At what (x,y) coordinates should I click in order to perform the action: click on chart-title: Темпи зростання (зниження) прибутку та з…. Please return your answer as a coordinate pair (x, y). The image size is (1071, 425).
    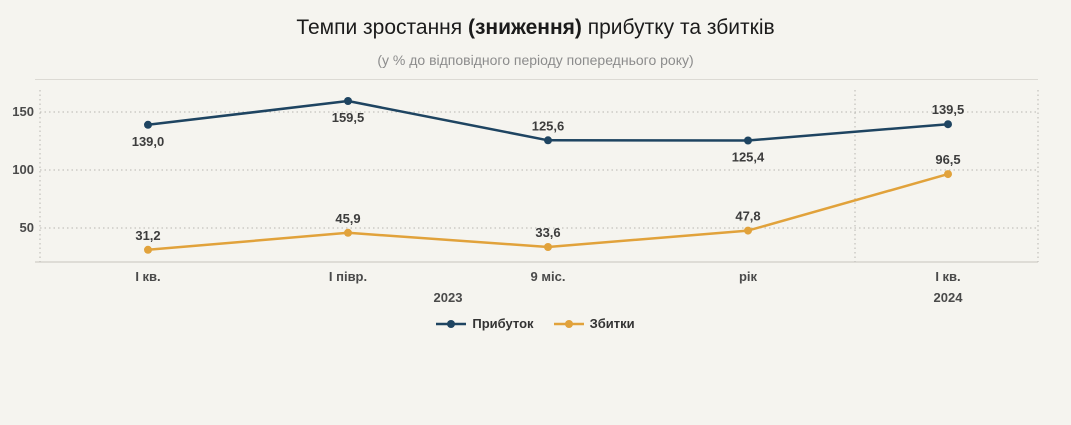
    Looking at the image, I should click on (535, 28).